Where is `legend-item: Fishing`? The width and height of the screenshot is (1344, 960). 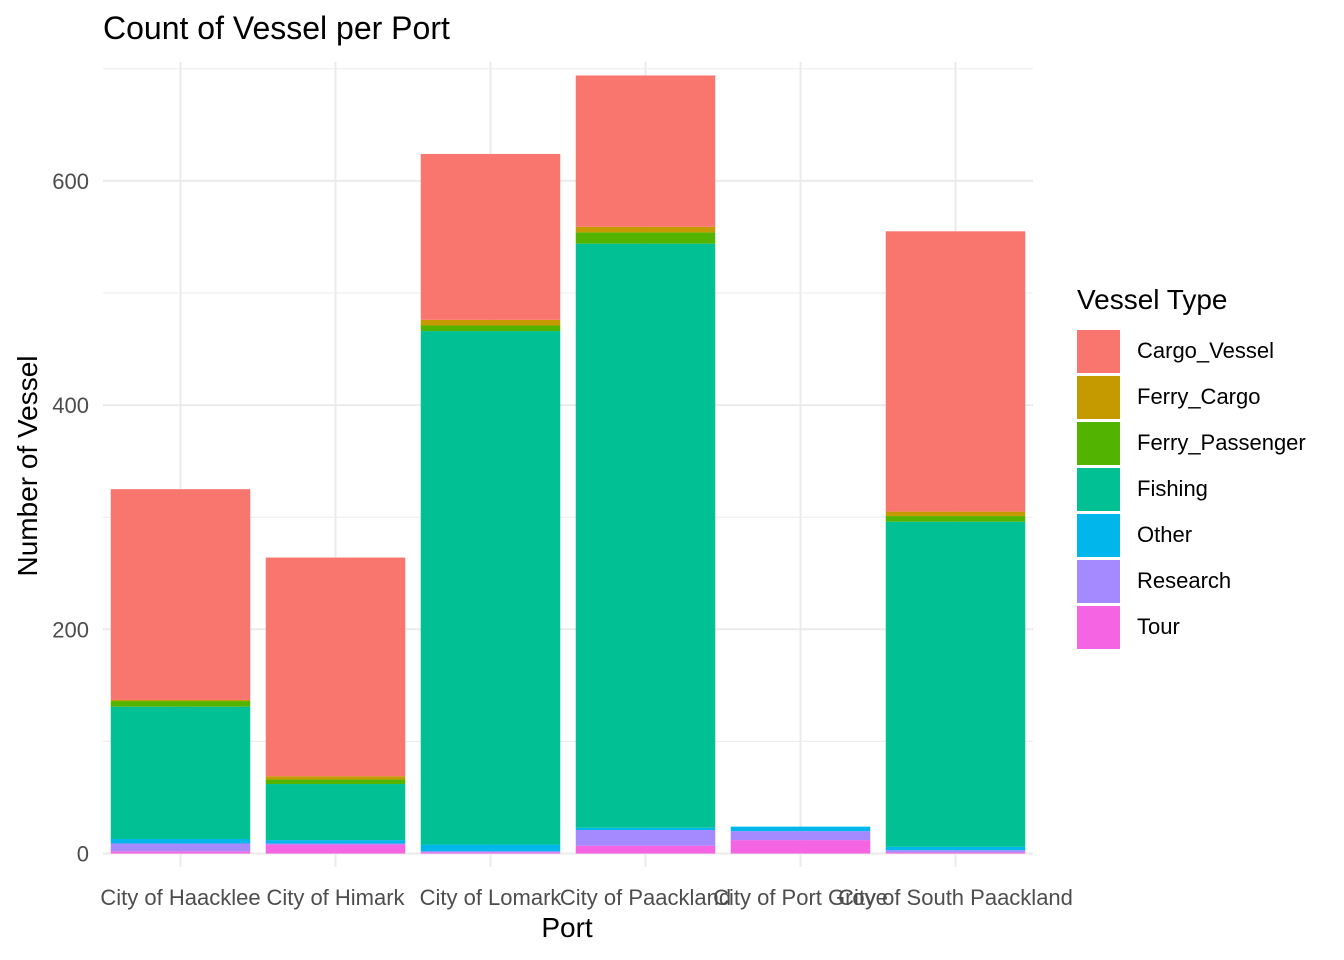
legend-item: Fishing is located at coordinates (1191, 489).